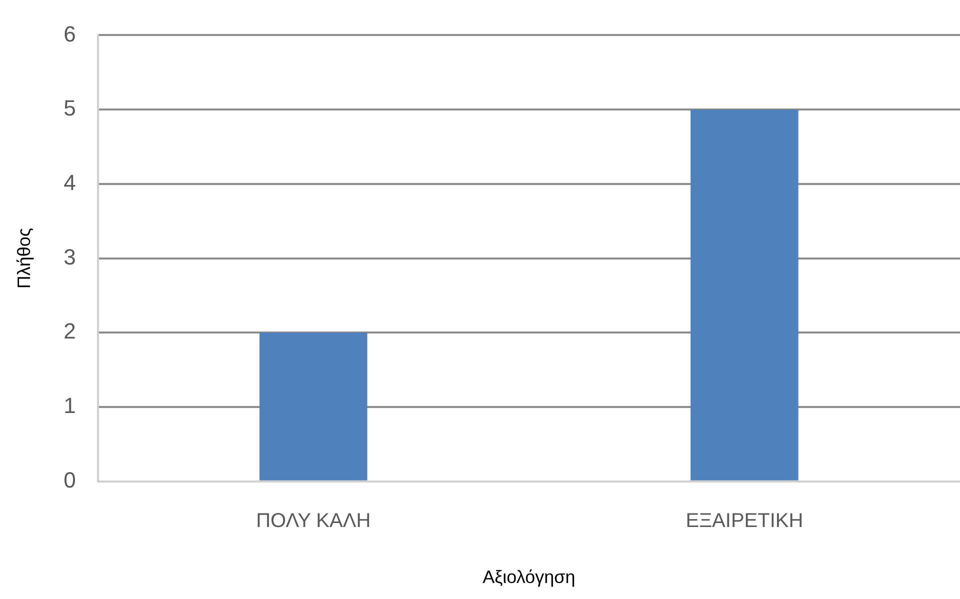 Image resolution: width=960 pixels, height=599 pixels. I want to click on y-tick-label: 4, so click(70, 182).